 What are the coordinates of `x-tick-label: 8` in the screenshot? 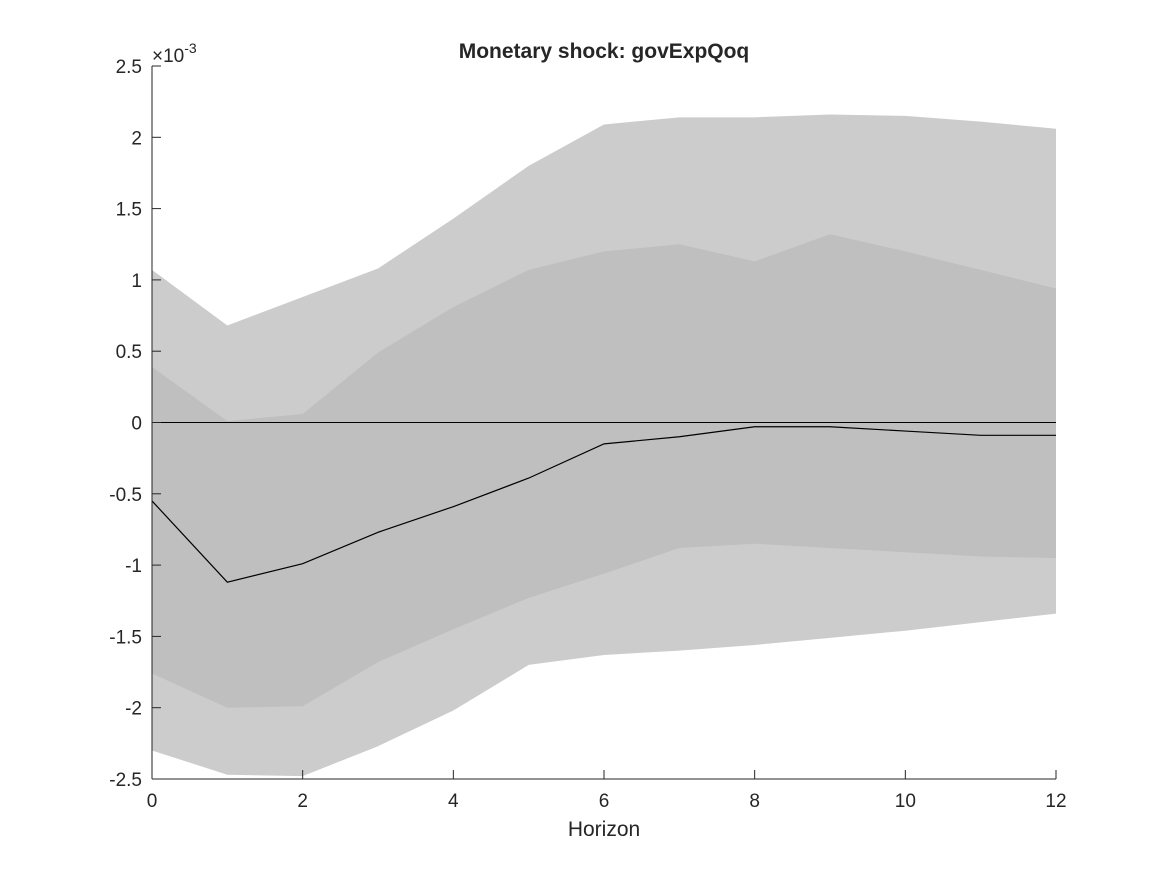 It's located at (754, 801).